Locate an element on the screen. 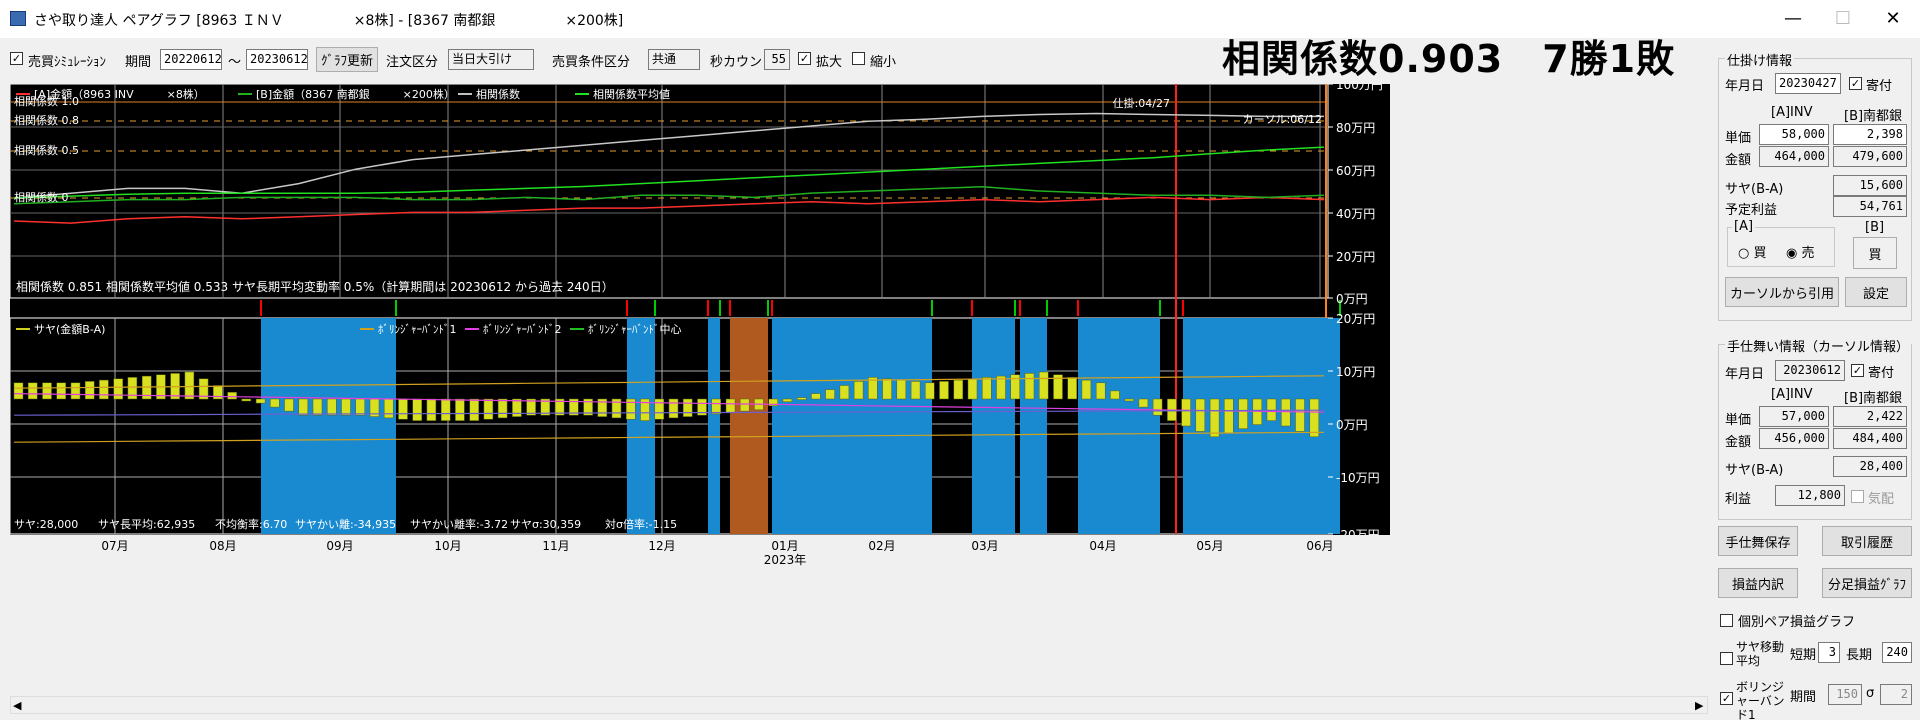  pl-detail-button: 損益内訳 is located at coordinates (1758, 583).